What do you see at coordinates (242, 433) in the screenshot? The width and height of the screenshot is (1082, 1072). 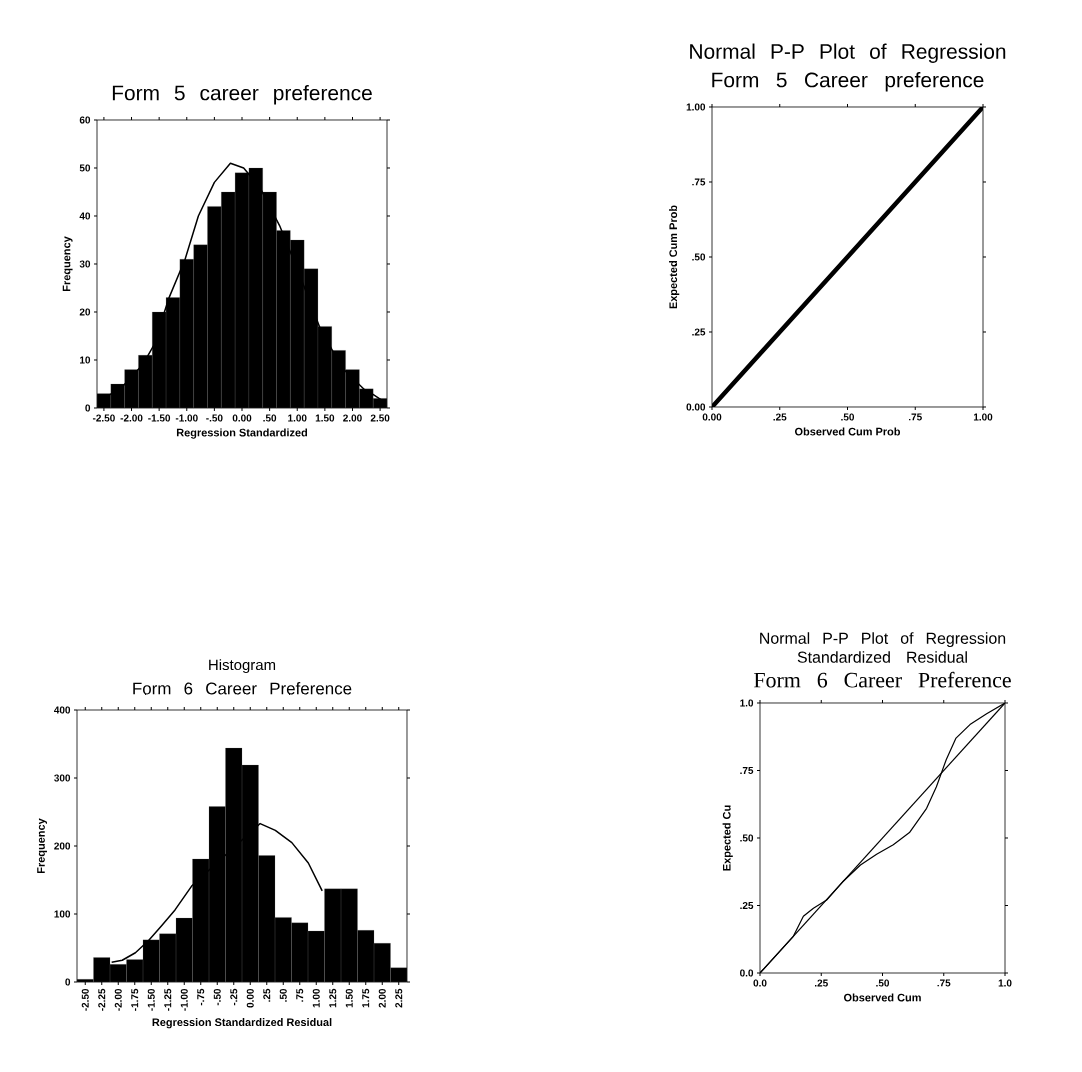 I see `x-axis-title: Regression Standardized` at bounding box center [242, 433].